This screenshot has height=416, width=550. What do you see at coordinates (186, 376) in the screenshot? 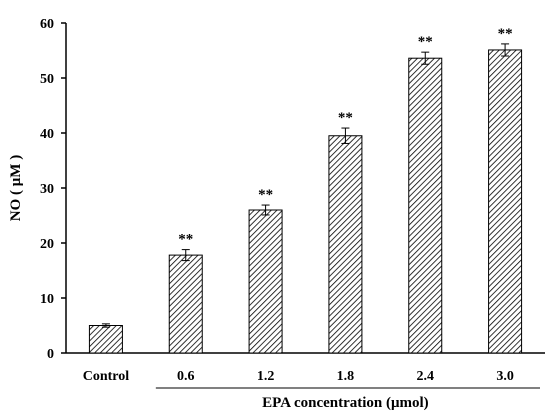
I see `x-tick-label: 0.6` at bounding box center [186, 376].